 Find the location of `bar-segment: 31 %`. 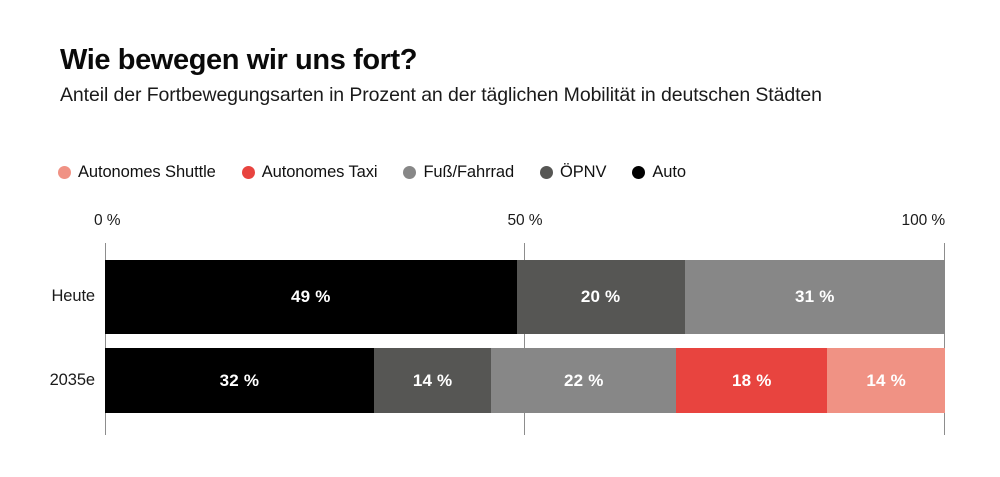

bar-segment: 31 % is located at coordinates (814, 297).